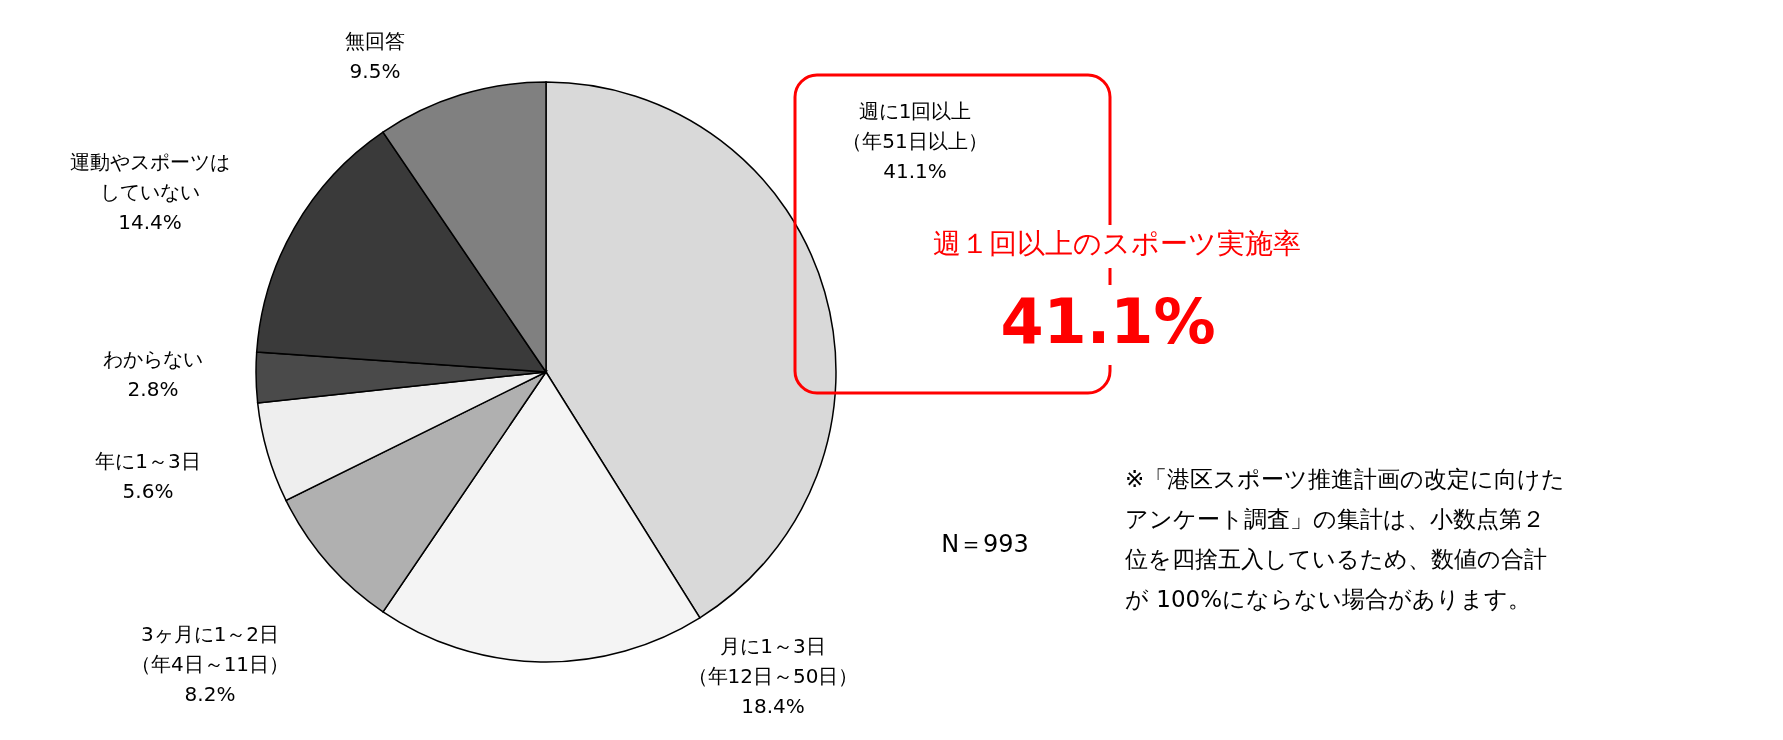  Describe the element at coordinates (1117, 243) in the screenshot. I see `text: 週１回以上のスポーツ実施率` at that location.